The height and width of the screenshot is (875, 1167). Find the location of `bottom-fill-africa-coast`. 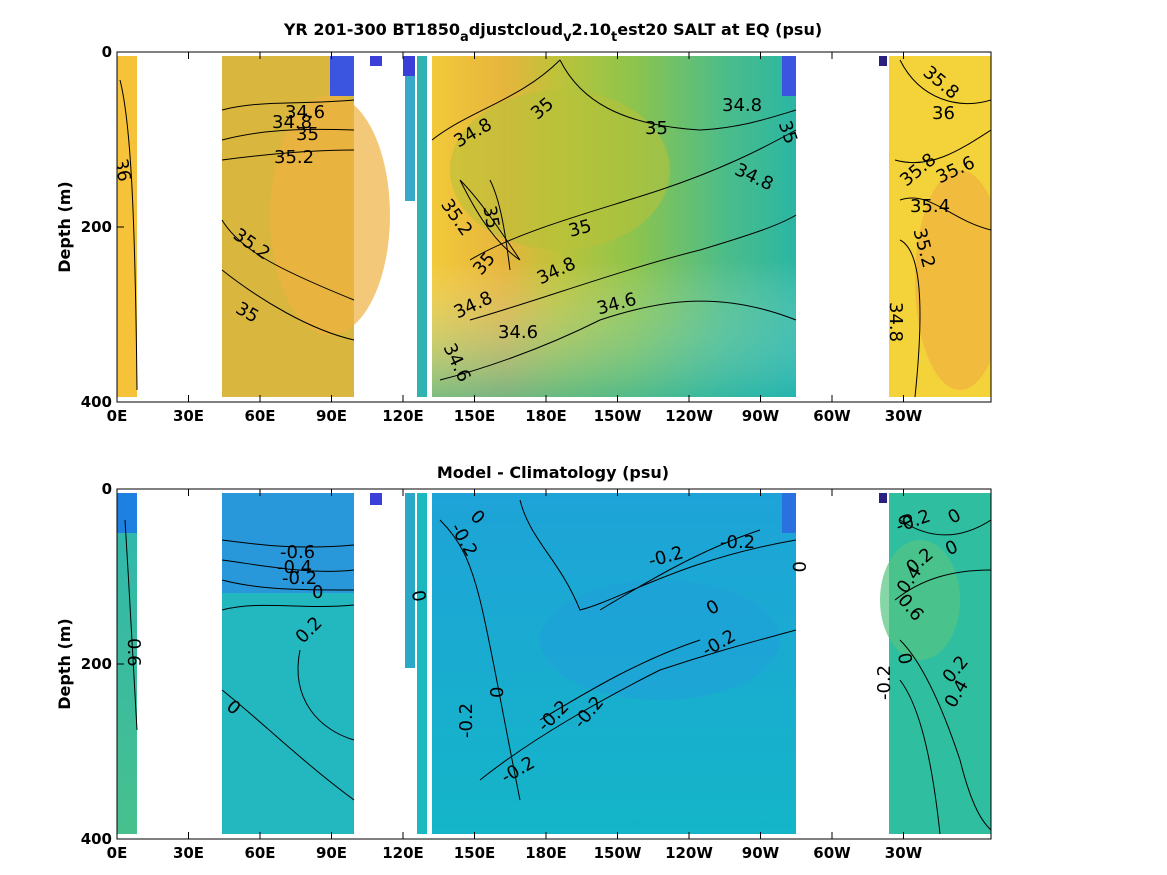

bottom-fill-africa-coast is located at coordinates (127, 663).